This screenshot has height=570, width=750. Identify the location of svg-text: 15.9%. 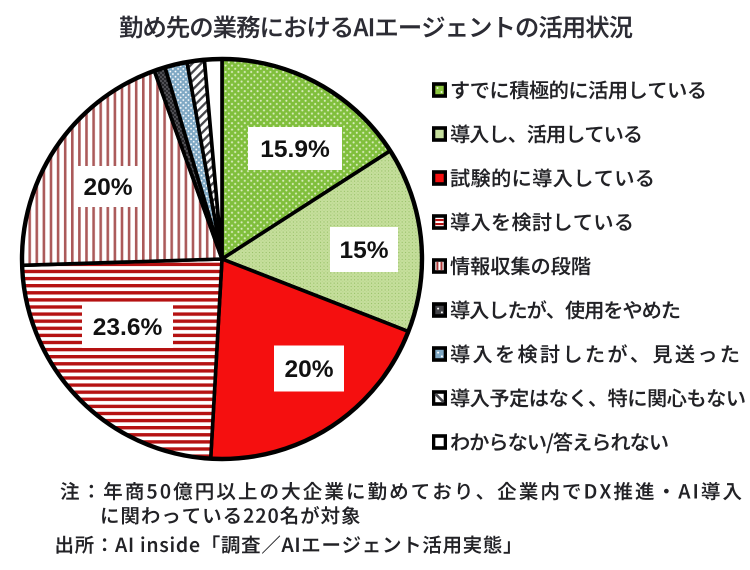
(295, 149).